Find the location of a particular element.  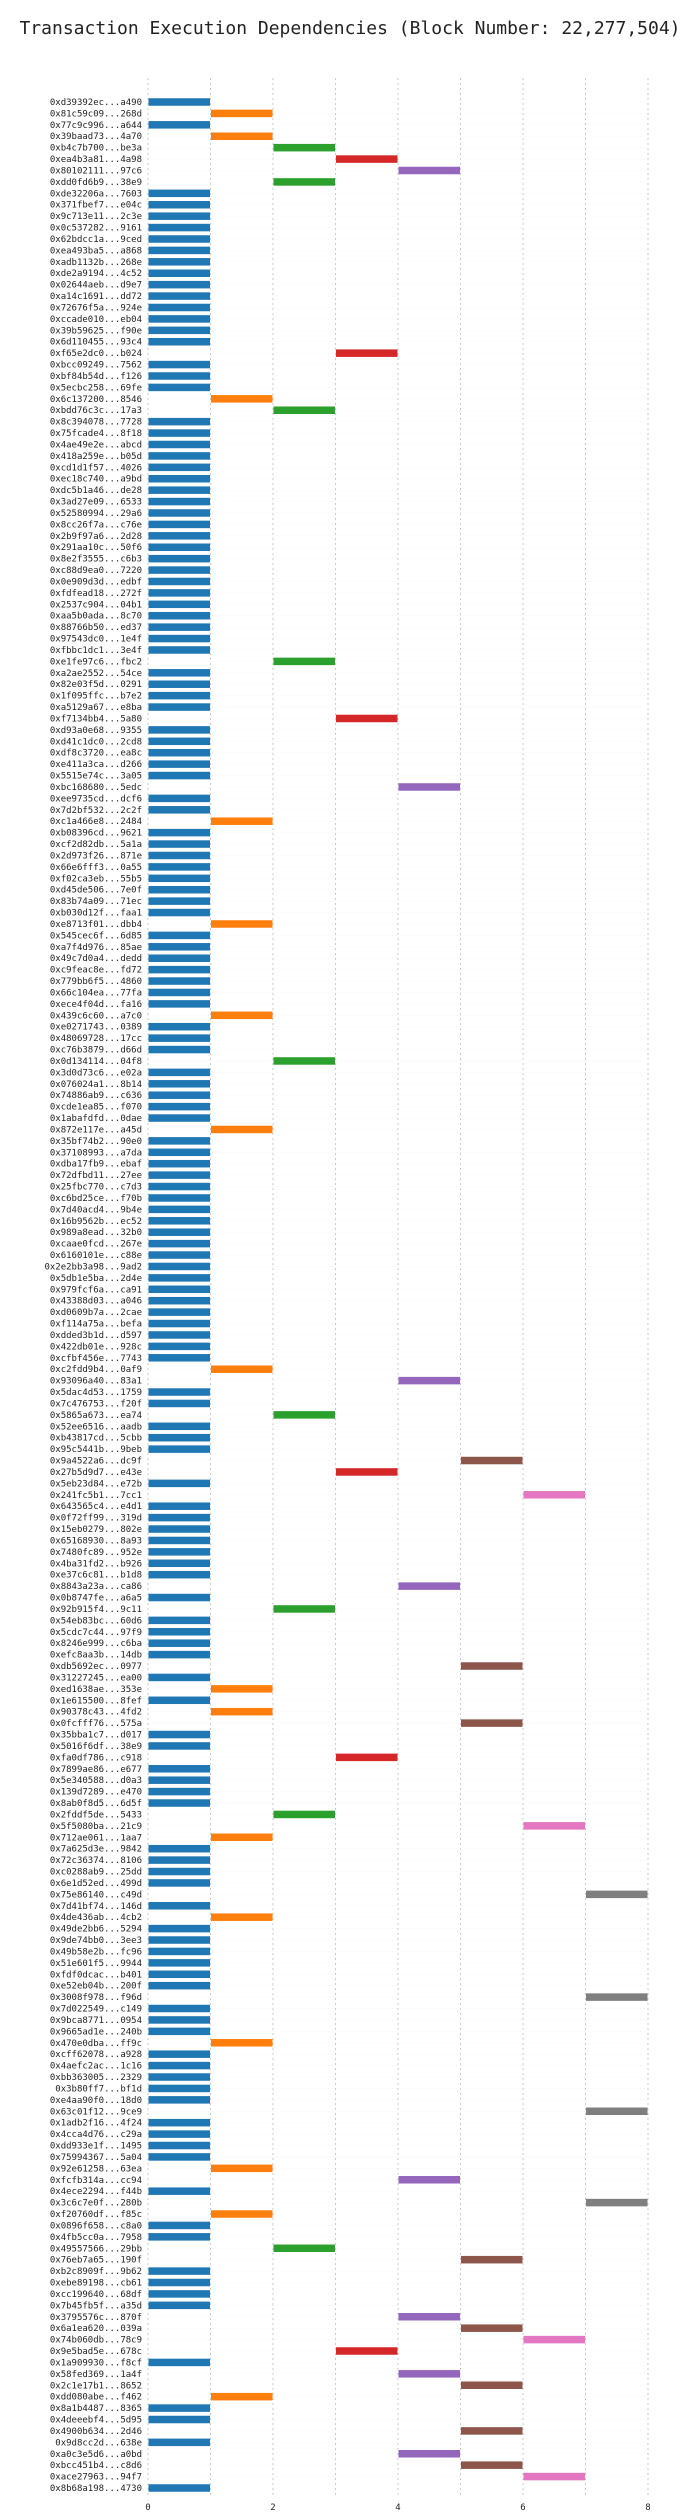

y-tick-label: 0xadb1132b...268e is located at coordinates (96, 263).